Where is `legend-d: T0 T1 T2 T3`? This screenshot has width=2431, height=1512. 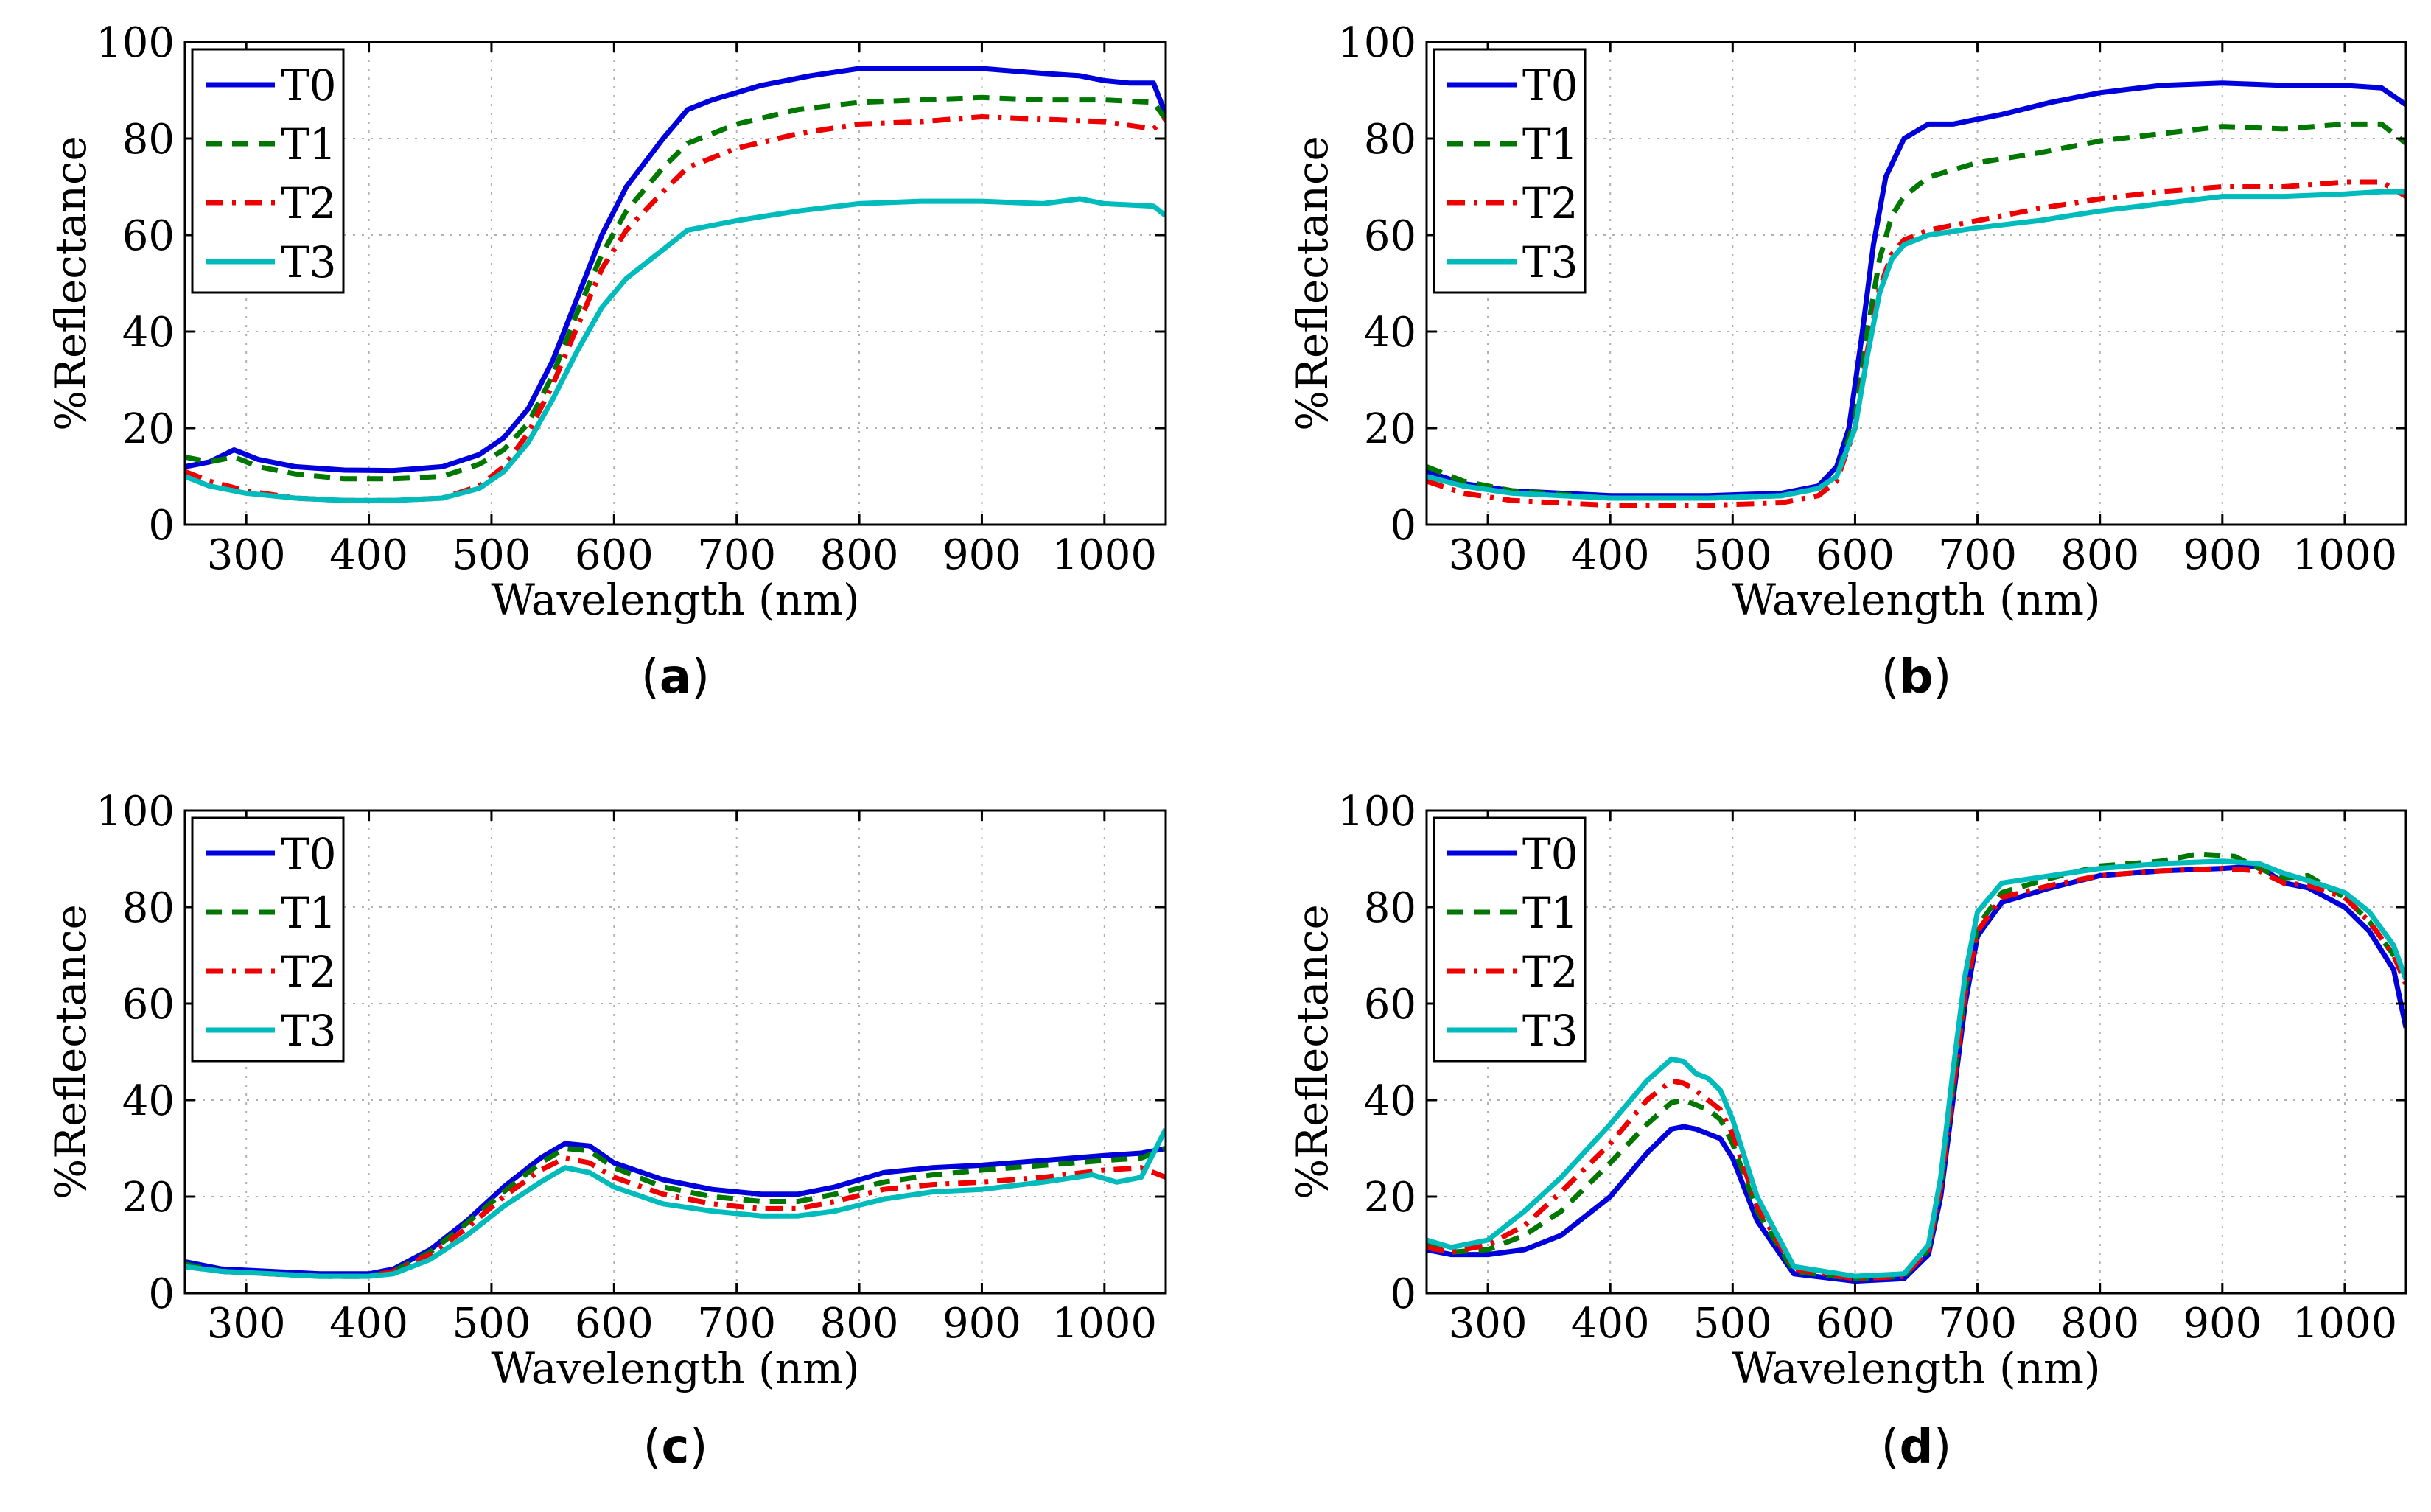 legend-d: T0 T1 T2 T3 is located at coordinates (1510, 940).